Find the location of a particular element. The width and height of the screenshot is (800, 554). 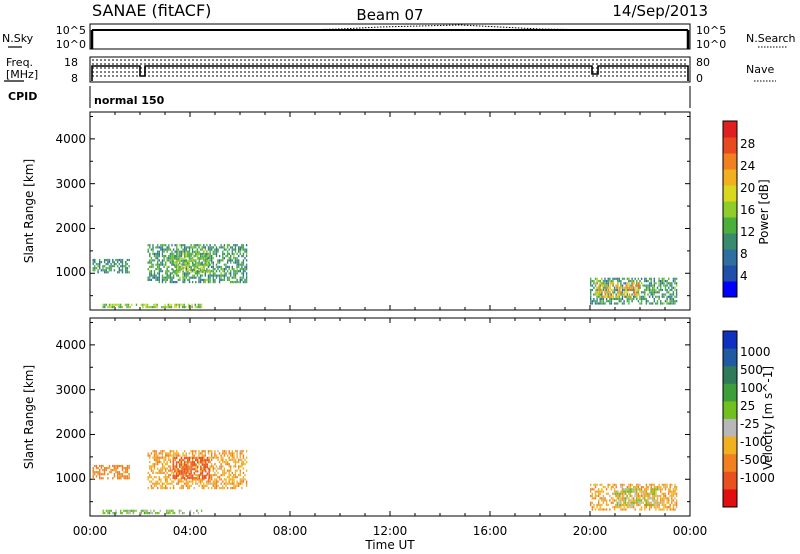

freq-right-tick-top: 80 is located at coordinates (703, 62).